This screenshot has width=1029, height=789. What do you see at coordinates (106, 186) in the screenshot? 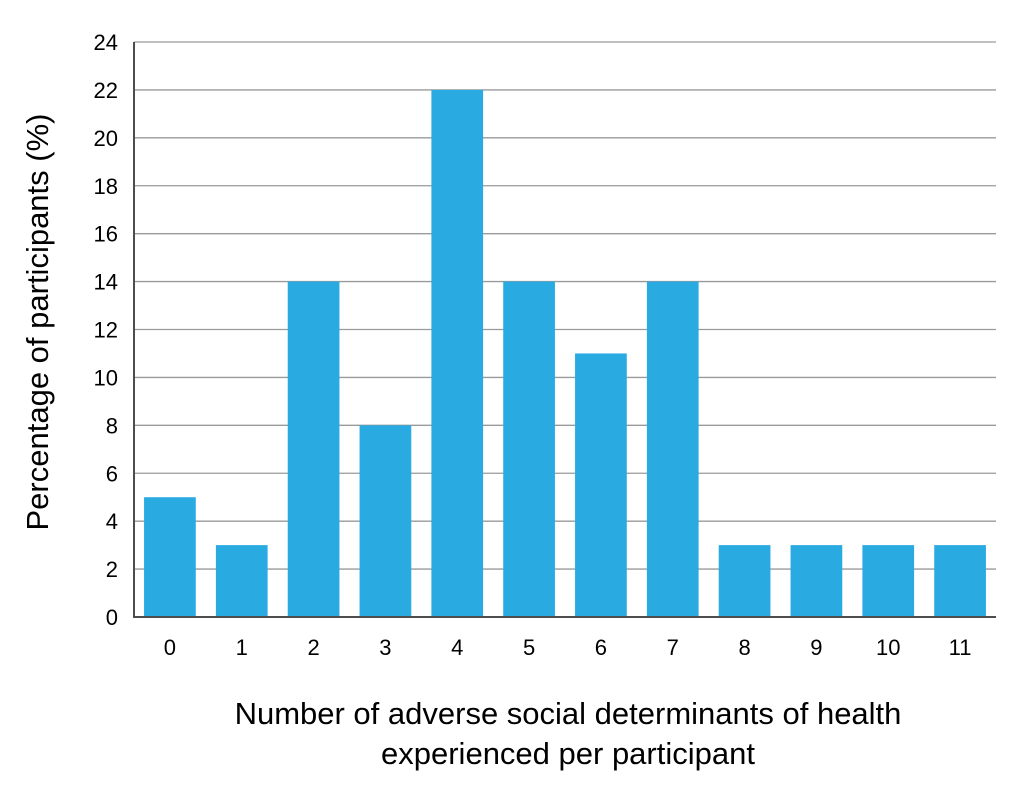
I see `y-tick-label: 18` at bounding box center [106, 186].